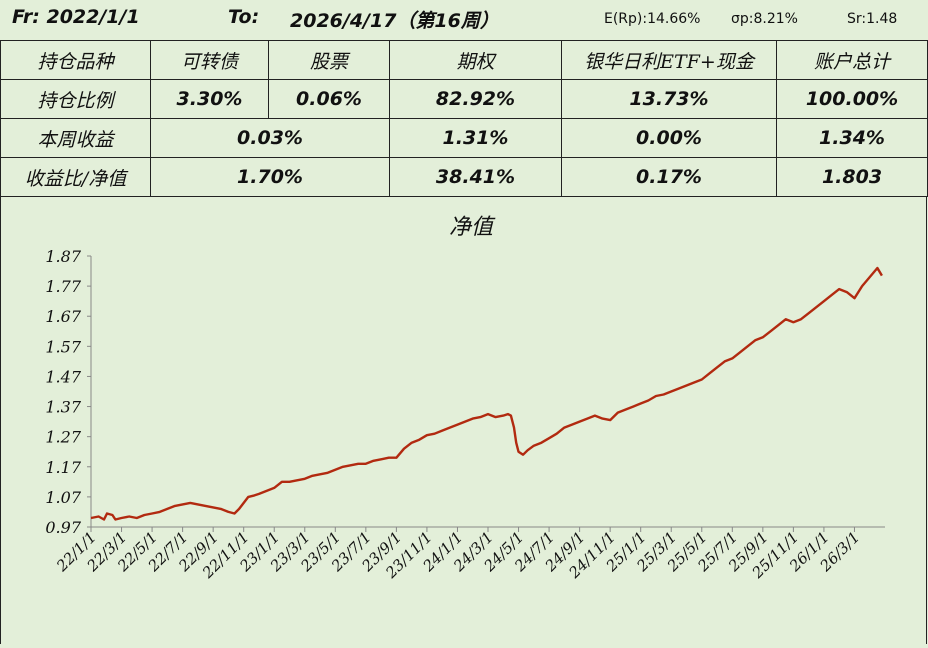 Image resolution: width=928 pixels, height=648 pixels. Describe the element at coordinates (475, 177) in the screenshot. I see `option-return: 38.41%` at that location.